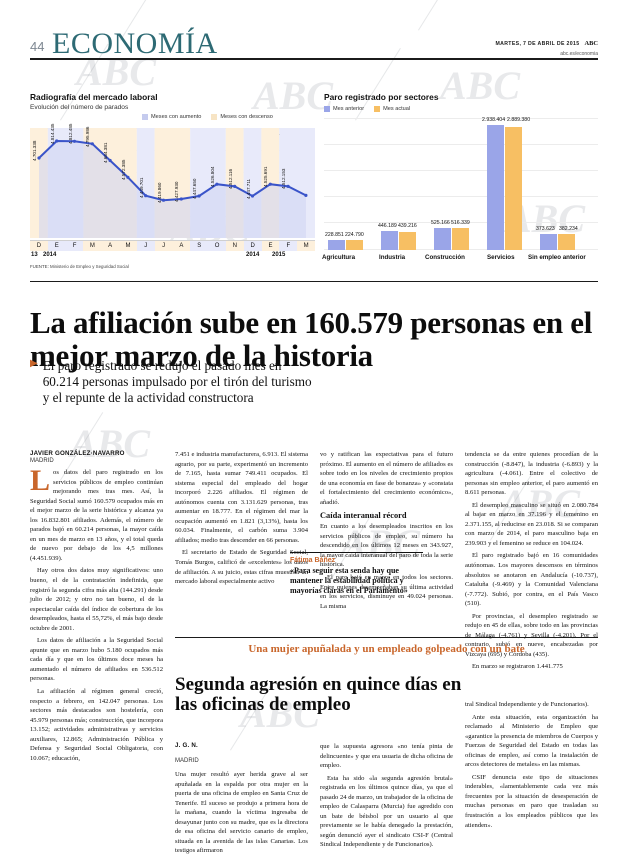 The image size is (620, 859). What do you see at coordinates (381, 97) in the screenshot?
I see `chart2-title: Paro registrado por sectores` at bounding box center [381, 97].